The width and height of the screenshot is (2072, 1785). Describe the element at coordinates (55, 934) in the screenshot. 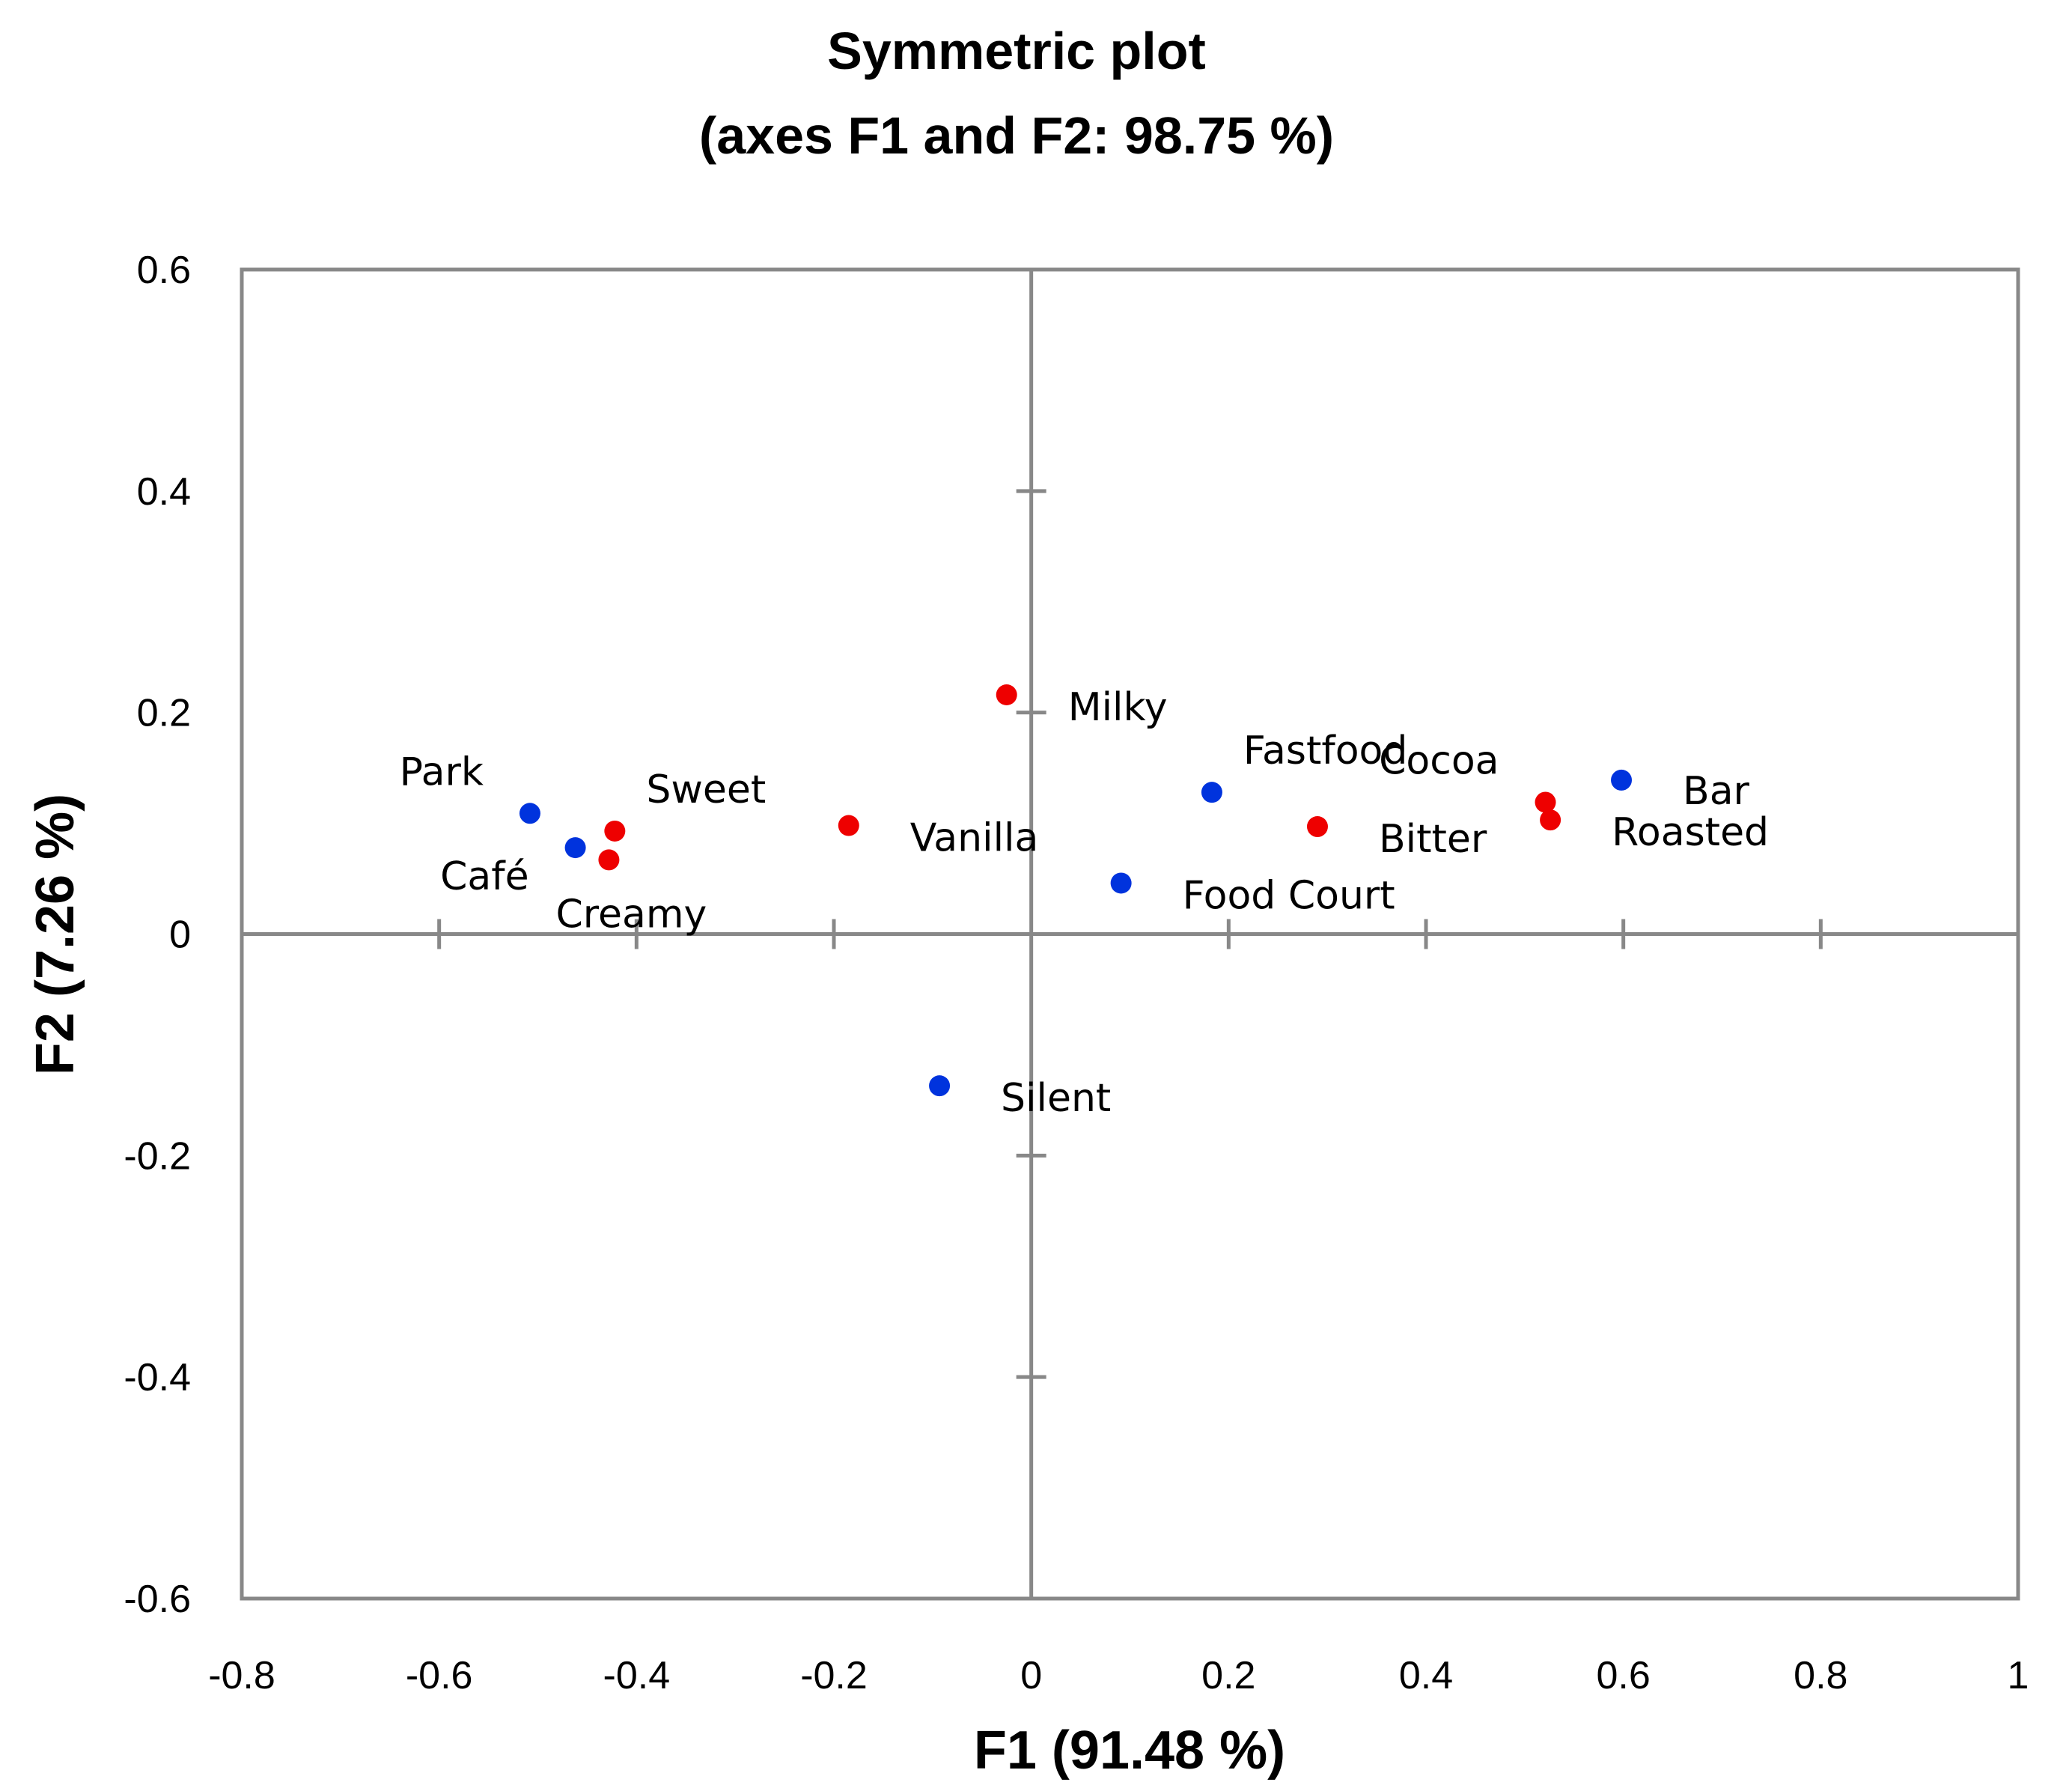

I see `y-axis-title: F2 (7.26 %)` at that location.